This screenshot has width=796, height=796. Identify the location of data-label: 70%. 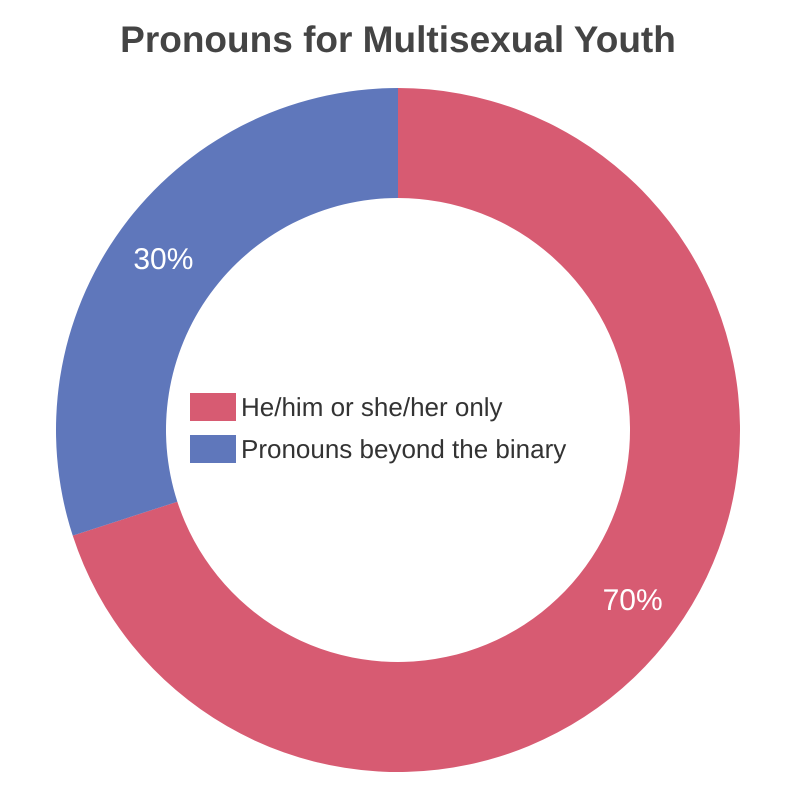
(632, 600).